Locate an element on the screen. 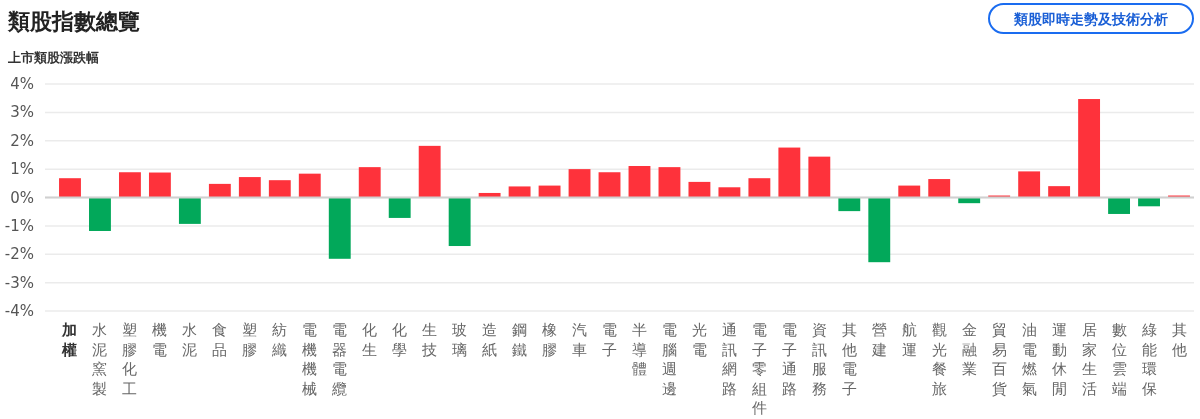 This screenshot has height=419, width=1200. x-tick-label: 油電燃氣 is located at coordinates (1029, 359).